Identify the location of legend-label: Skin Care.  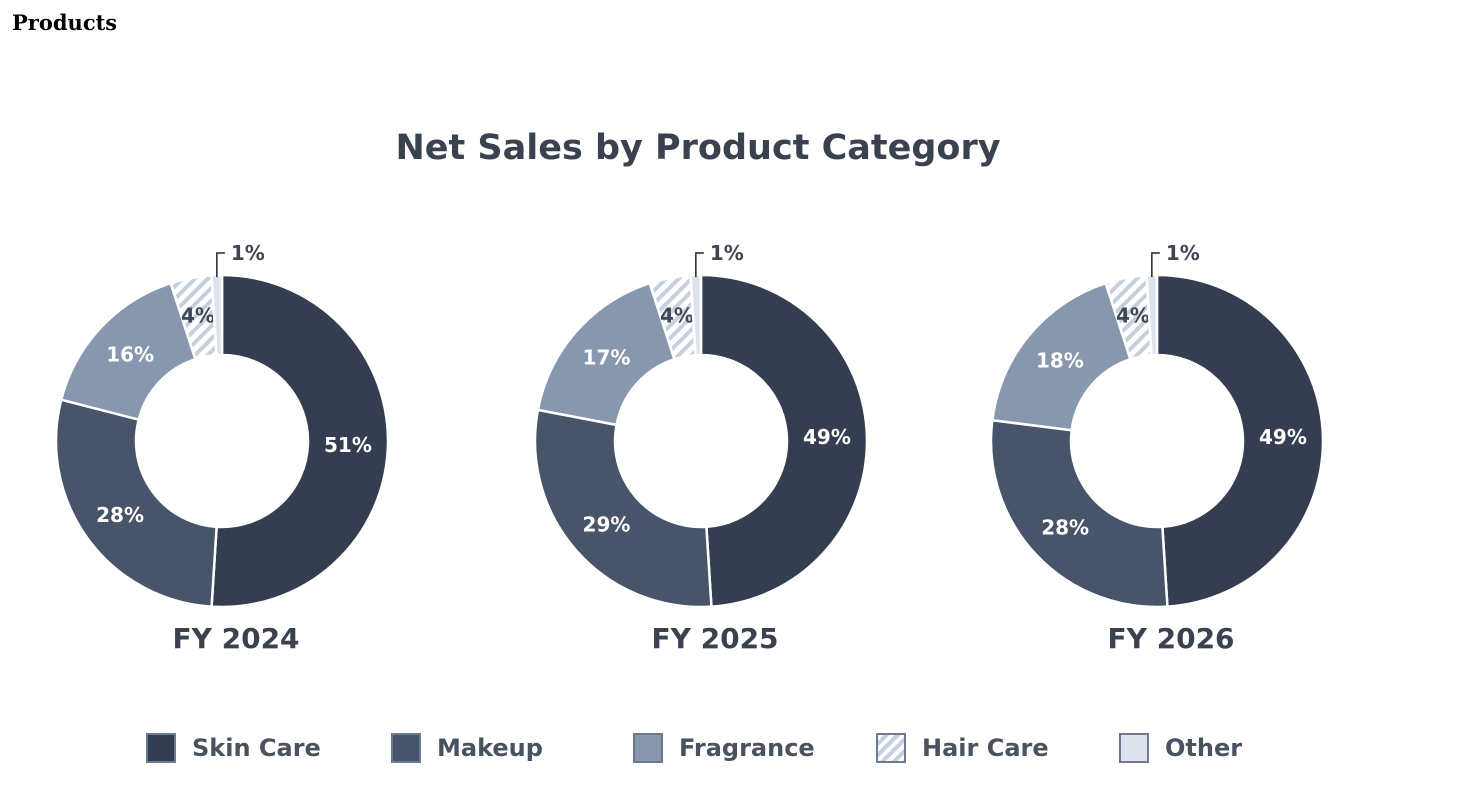
(256, 748).